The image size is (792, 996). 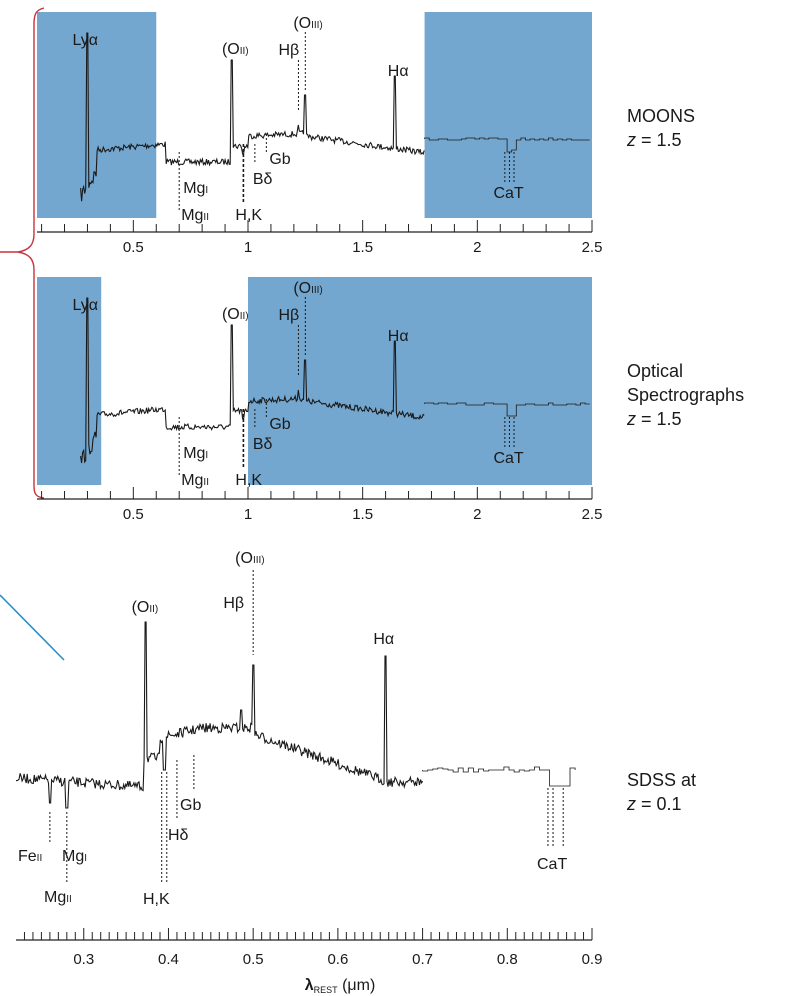 I want to click on panel-0-tick-label-2: 1.5, so click(x=362, y=247).